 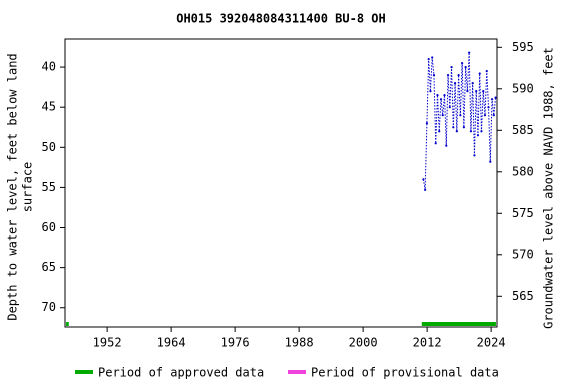 What do you see at coordinates (459, 121) in the screenshot?
I see `series-line` at bounding box center [459, 121].